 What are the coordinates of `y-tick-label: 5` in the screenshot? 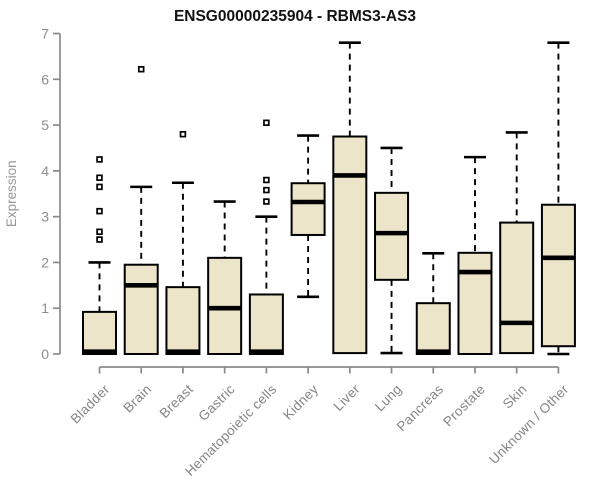 It's located at (45, 125).